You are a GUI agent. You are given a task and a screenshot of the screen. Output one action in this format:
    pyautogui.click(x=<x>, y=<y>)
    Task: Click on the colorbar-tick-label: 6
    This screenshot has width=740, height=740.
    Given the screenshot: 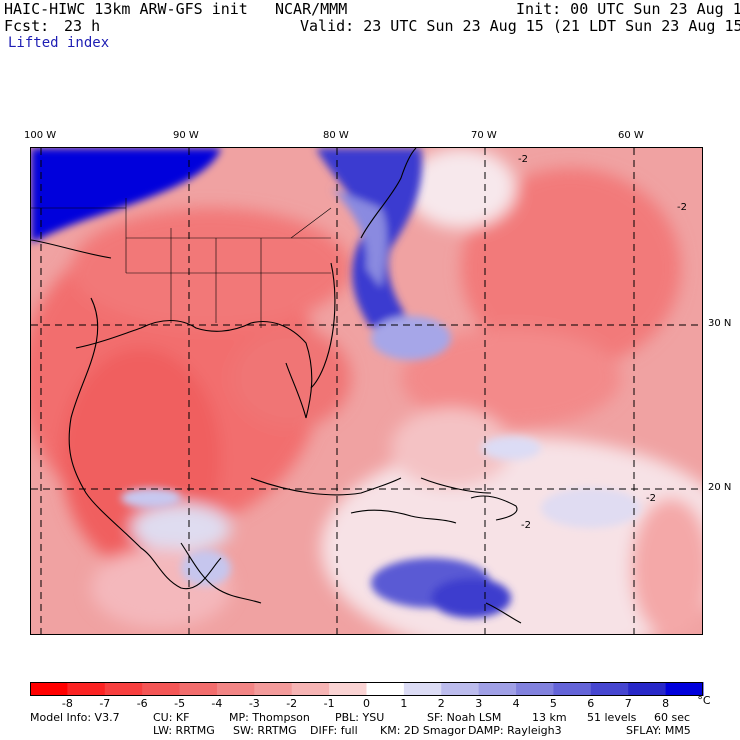 What is the action you would take?
    pyautogui.click(x=591, y=703)
    